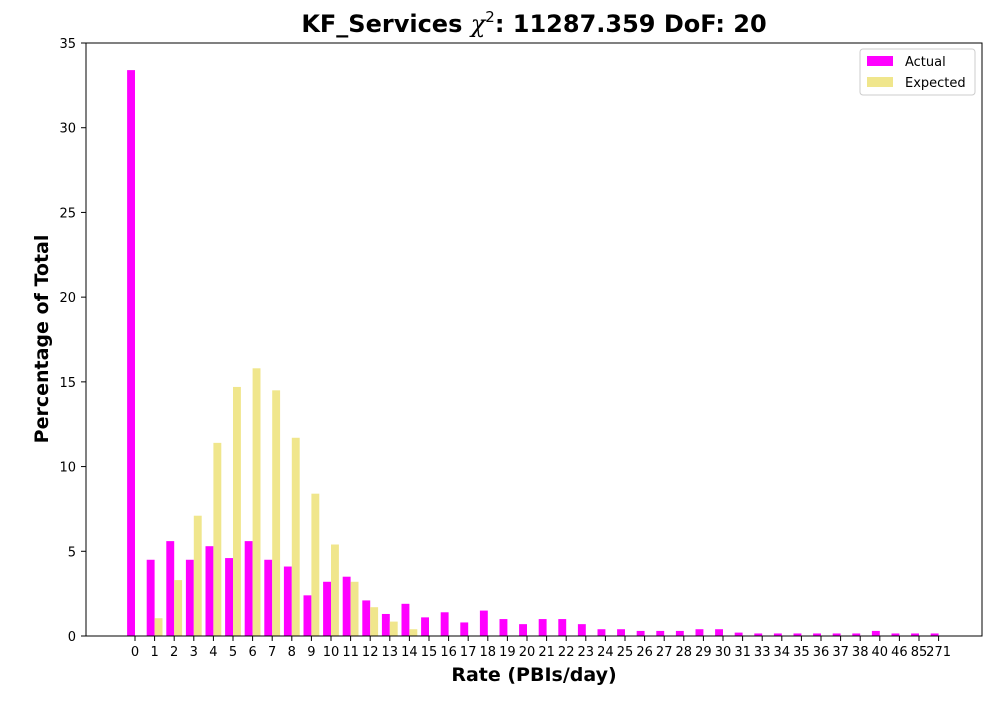 The height and width of the screenshot is (705, 1000). I want to click on x-tick-label: 271, so click(938, 652).